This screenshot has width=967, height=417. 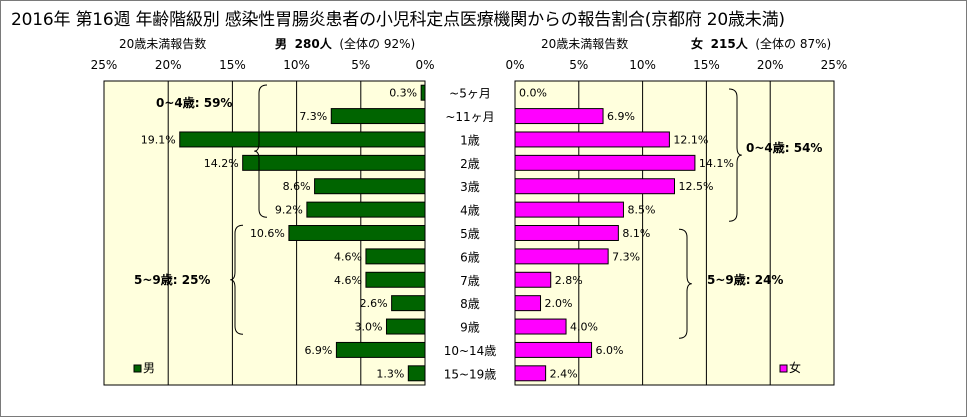 I want to click on category-label: 9歳, so click(x=470, y=328).